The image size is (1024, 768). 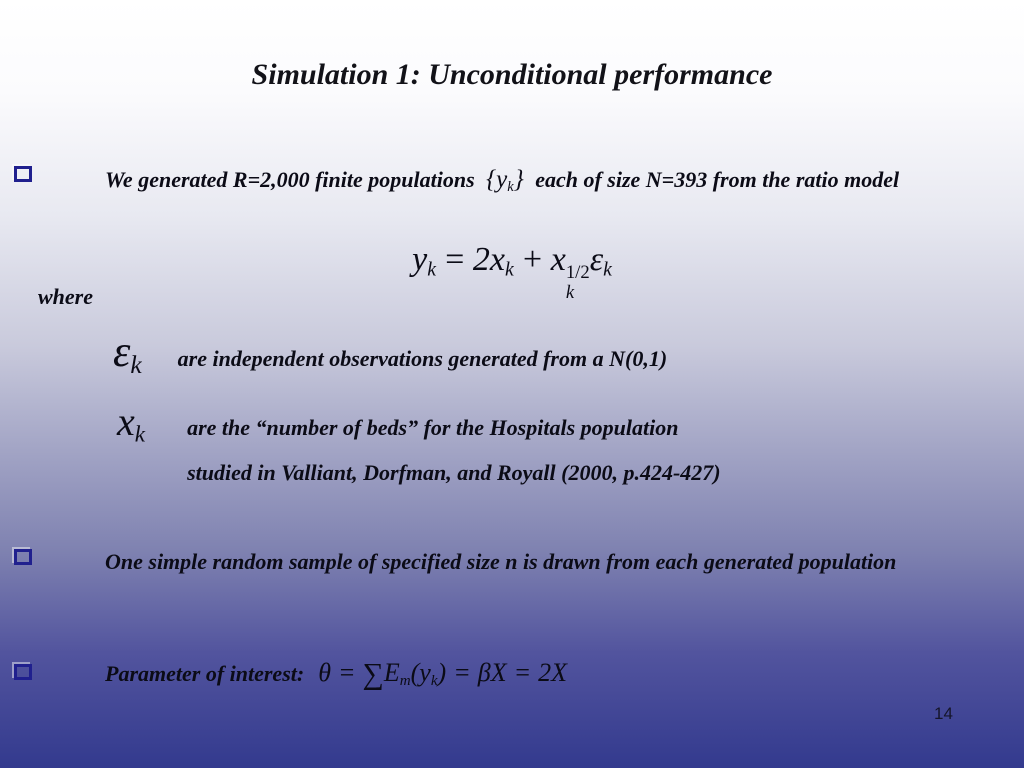 What do you see at coordinates (290, 179) in the screenshot?
I see `bullet1-text-before: We generated R=2,000 finite populations` at bounding box center [290, 179].